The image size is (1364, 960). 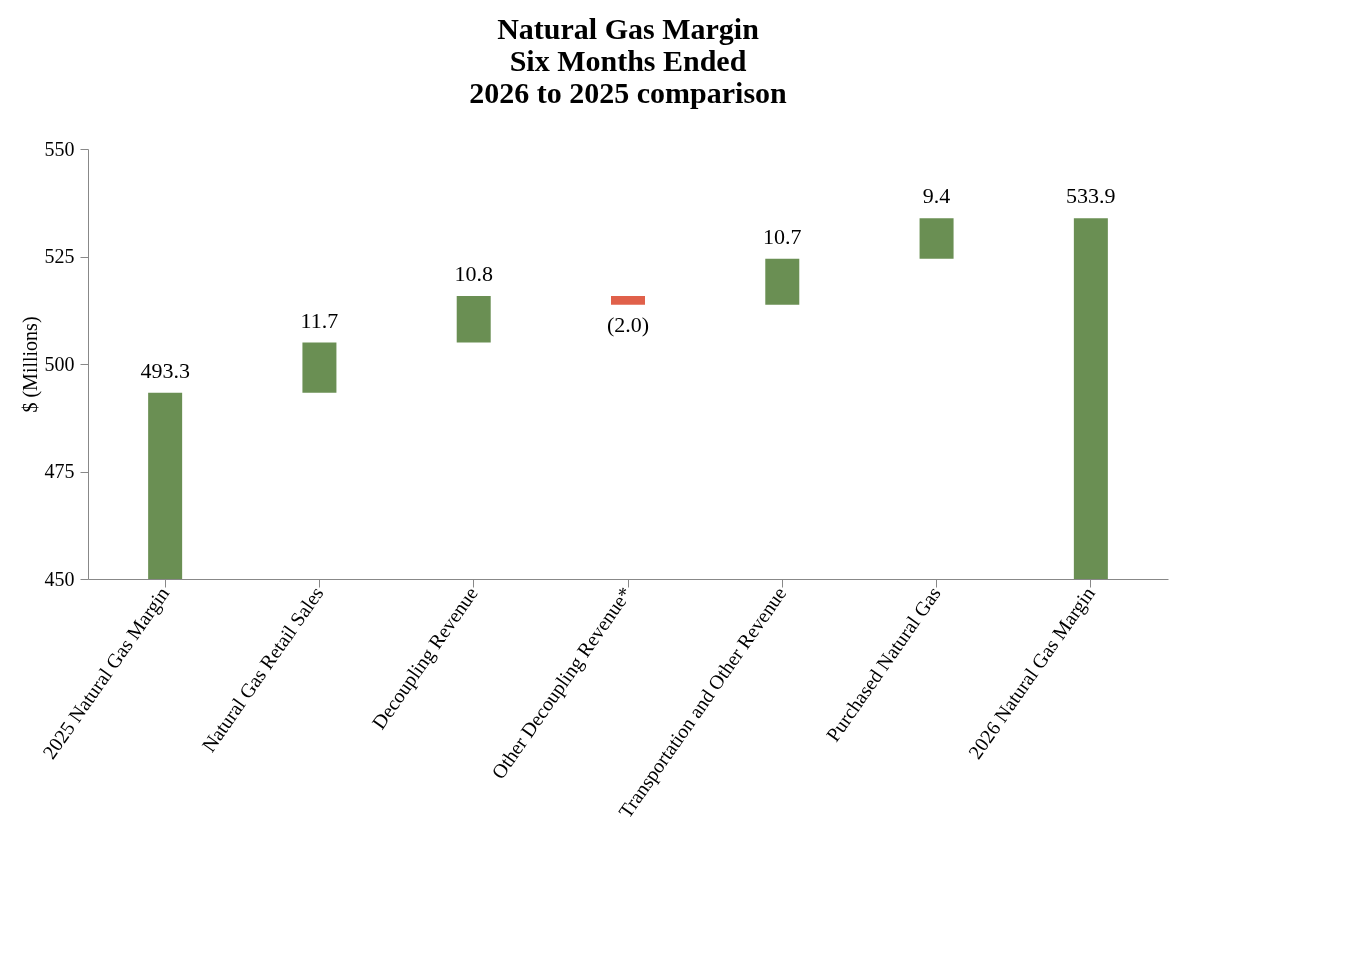 I want to click on data-label: 11.7, so click(x=319, y=320).